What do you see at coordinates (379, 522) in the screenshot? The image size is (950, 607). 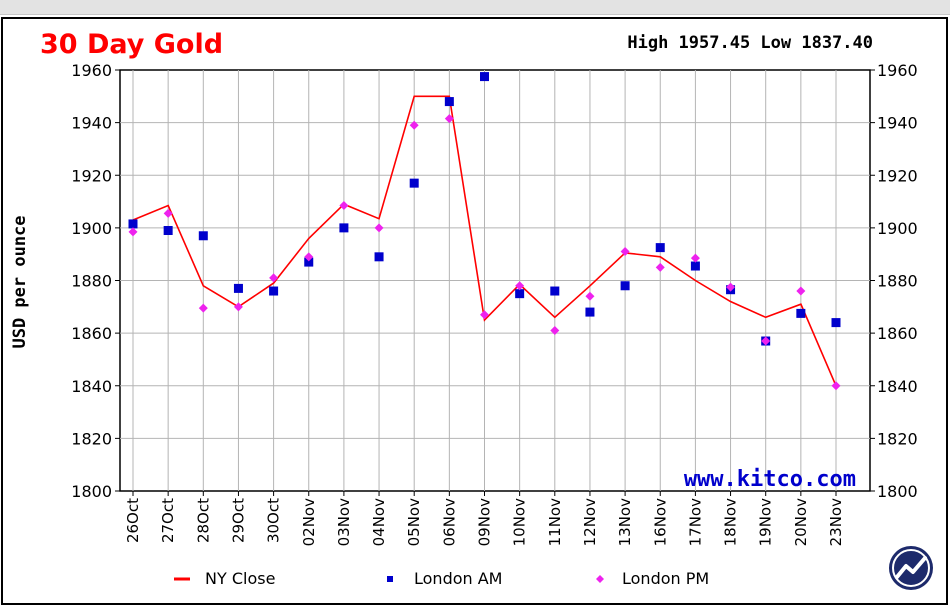 I see `x-tick-label: 04Nov` at bounding box center [379, 522].